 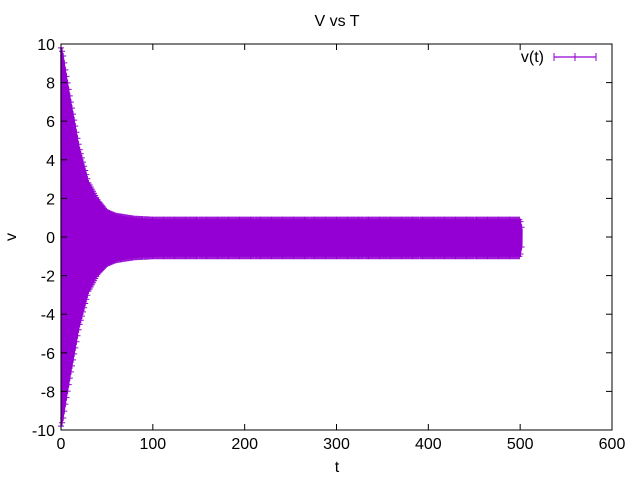 I want to click on y-axis-label: v, so click(x=11, y=237).